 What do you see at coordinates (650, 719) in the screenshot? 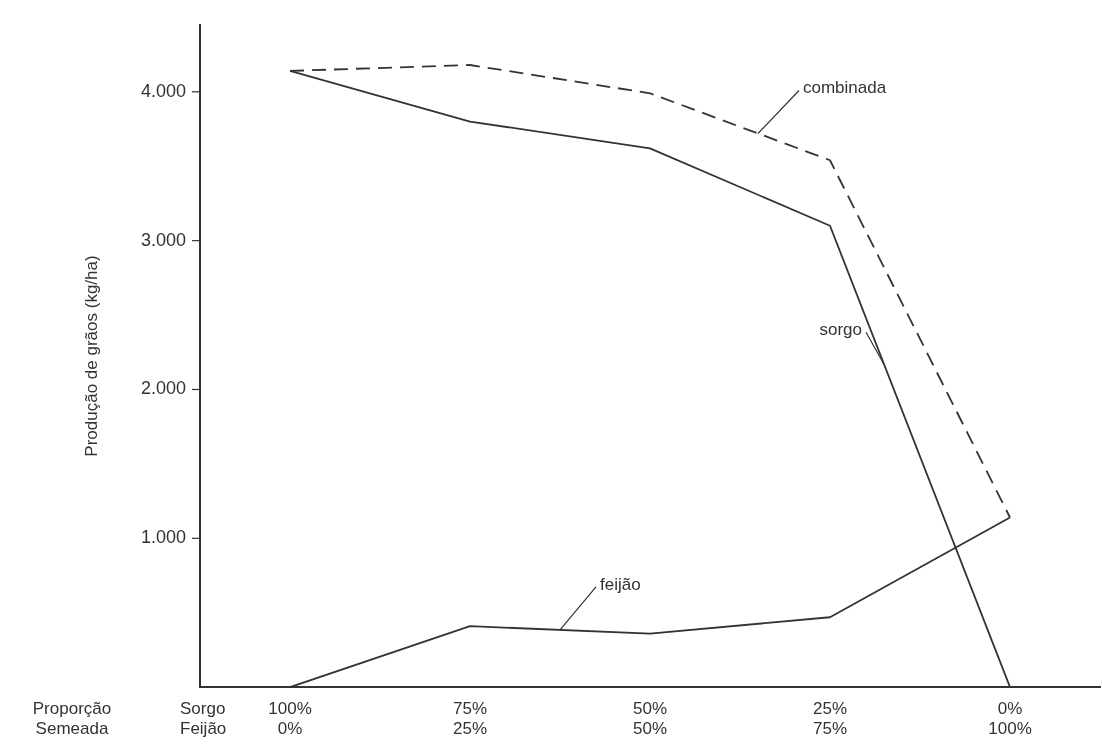
I see `x-tick-label: 50% 50%` at bounding box center [650, 719].